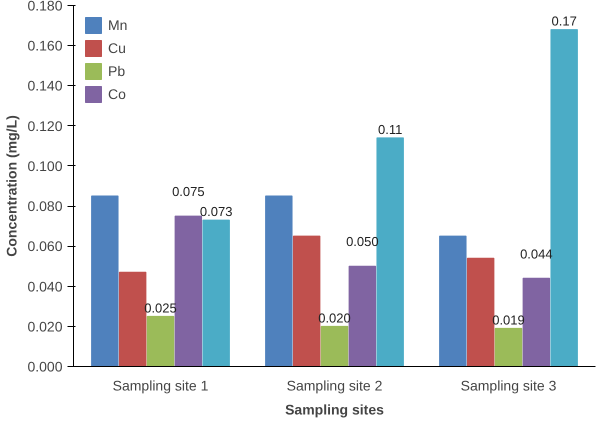 This screenshot has width=610, height=430. Describe the element at coordinates (45, 246) in the screenshot. I see `y-tick-label: 0.060` at that location.